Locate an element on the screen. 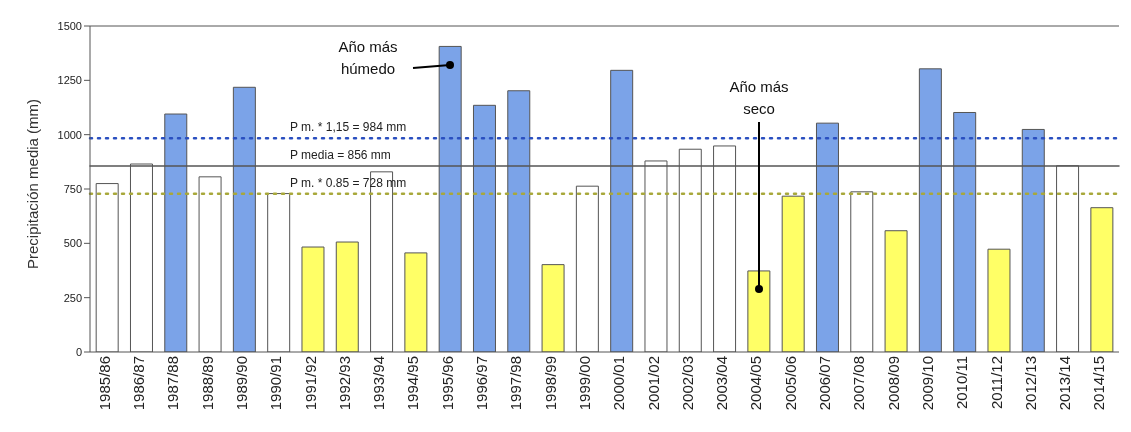 This screenshot has height=432, width=1131. y-tick-label: 750 is located at coordinates (72, 188).